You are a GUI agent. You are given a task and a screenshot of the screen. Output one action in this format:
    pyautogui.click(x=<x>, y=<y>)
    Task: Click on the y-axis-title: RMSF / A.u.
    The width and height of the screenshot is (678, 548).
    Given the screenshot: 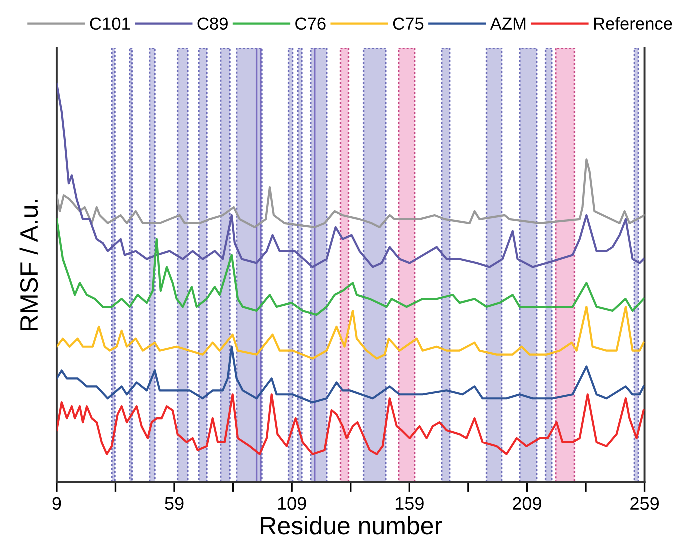 What is the action you would take?
    pyautogui.click(x=29, y=265)
    